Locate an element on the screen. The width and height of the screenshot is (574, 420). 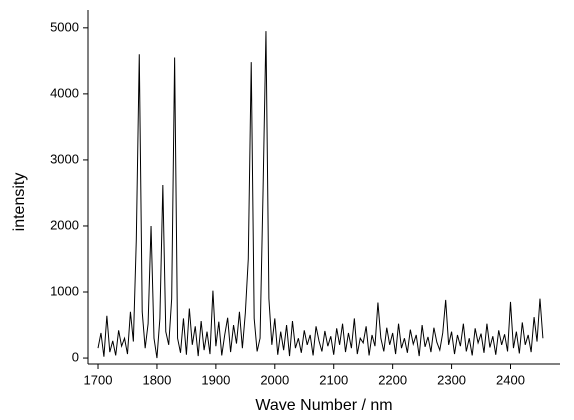
y-tick-label: 5000 is located at coordinates (64, 26).